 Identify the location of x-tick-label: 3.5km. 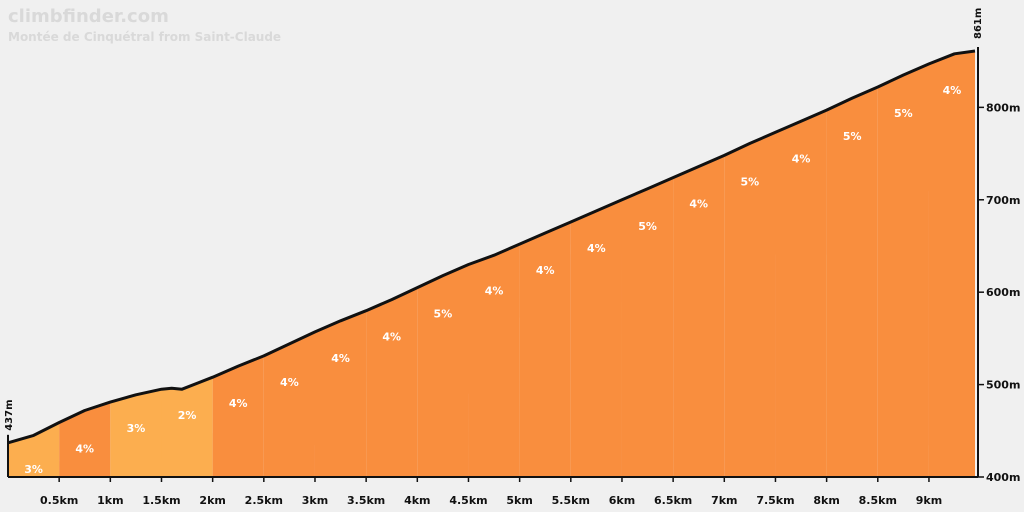
(366, 500).